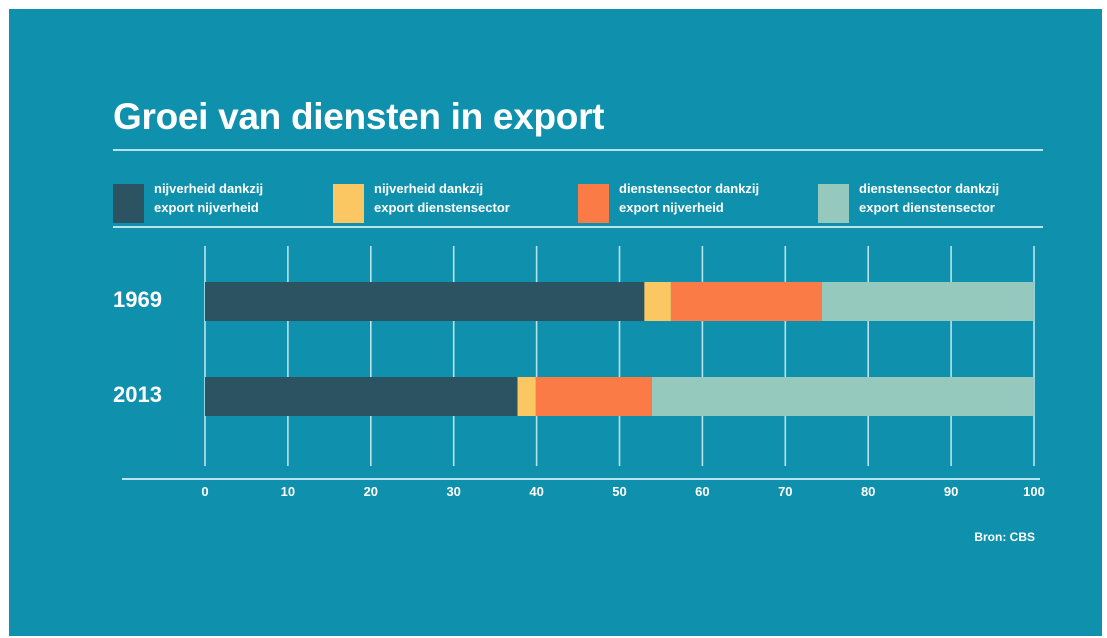  What do you see at coordinates (578, 150) in the screenshot?
I see `title-divider` at bounding box center [578, 150].